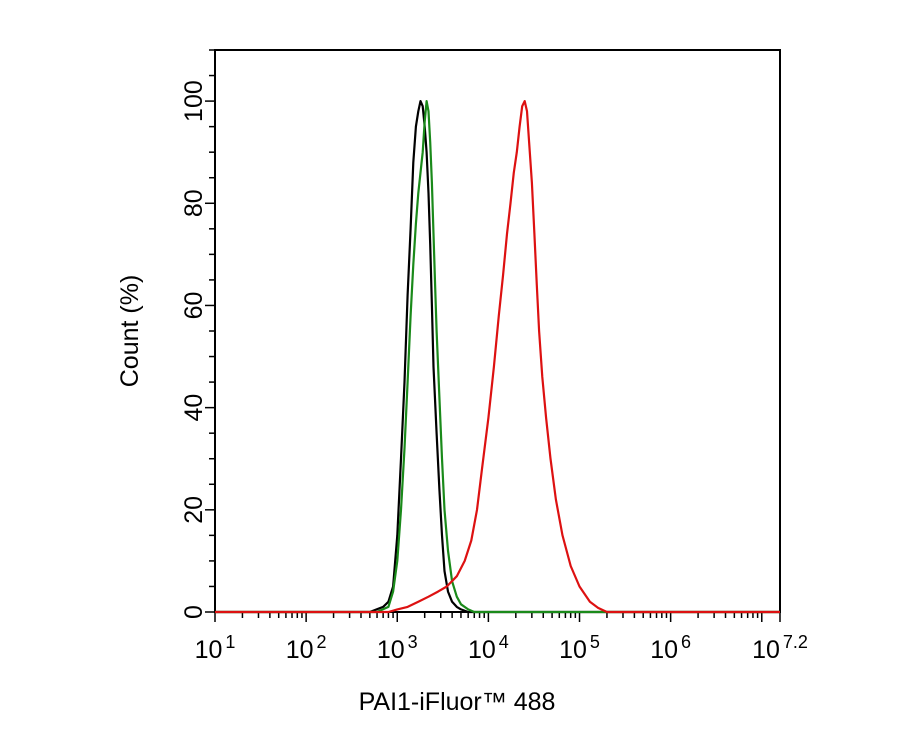  What do you see at coordinates (670, 648) in the screenshot?
I see `x-tick-label: 10 6` at bounding box center [670, 648].